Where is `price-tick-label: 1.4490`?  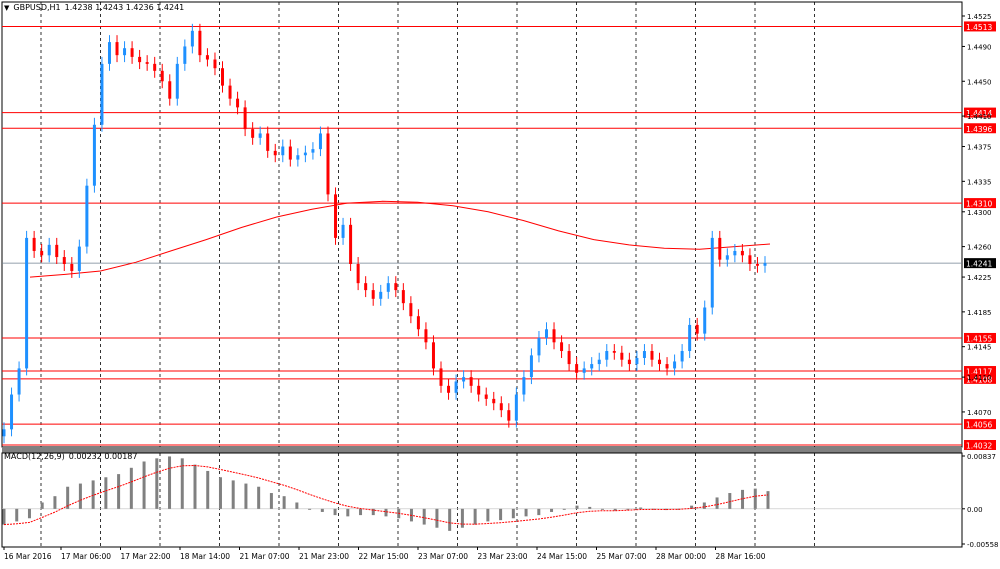 price-tick-label: 1.4490 is located at coordinates (979, 47).